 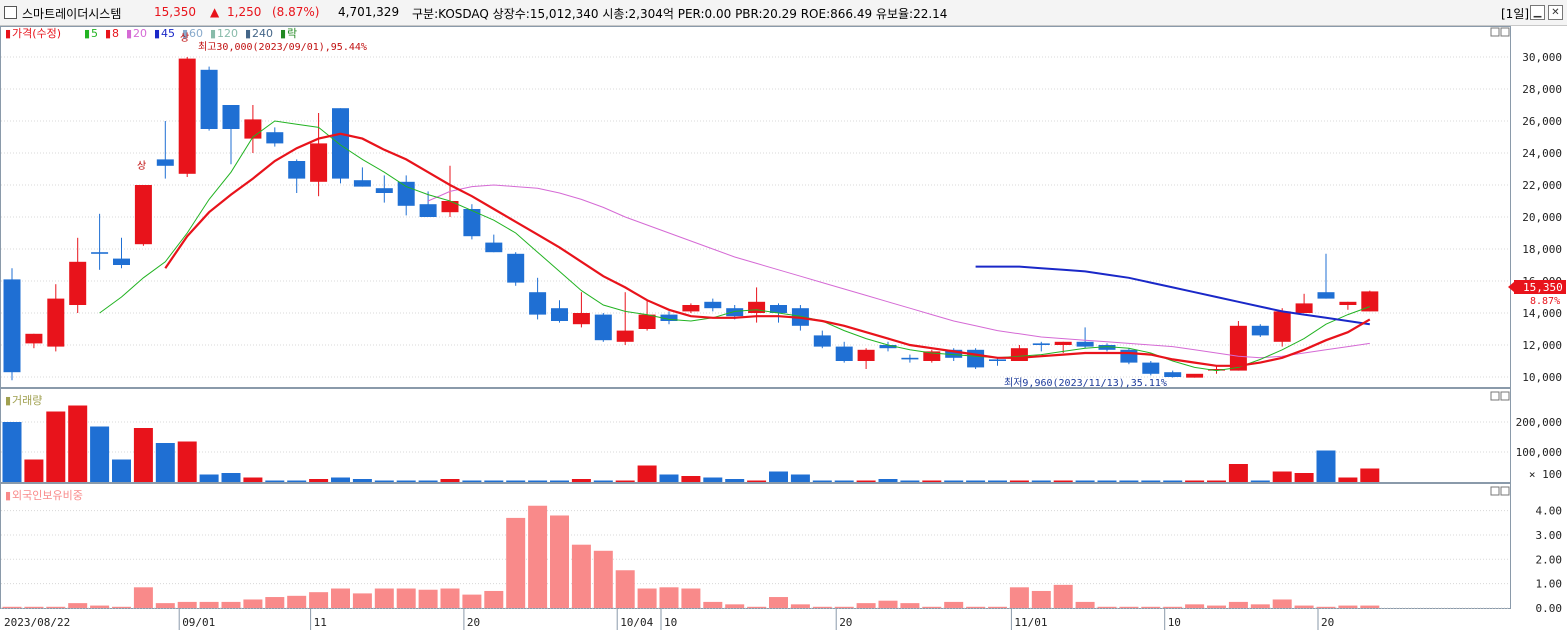 I want to click on sang-label-2: 상, so click(x=184, y=38).